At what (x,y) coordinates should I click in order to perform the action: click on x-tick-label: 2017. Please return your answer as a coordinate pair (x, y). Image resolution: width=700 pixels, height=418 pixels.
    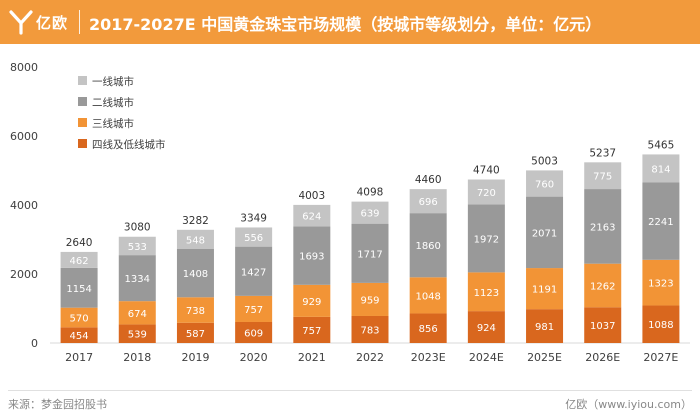
    Looking at the image, I should click on (79, 357).